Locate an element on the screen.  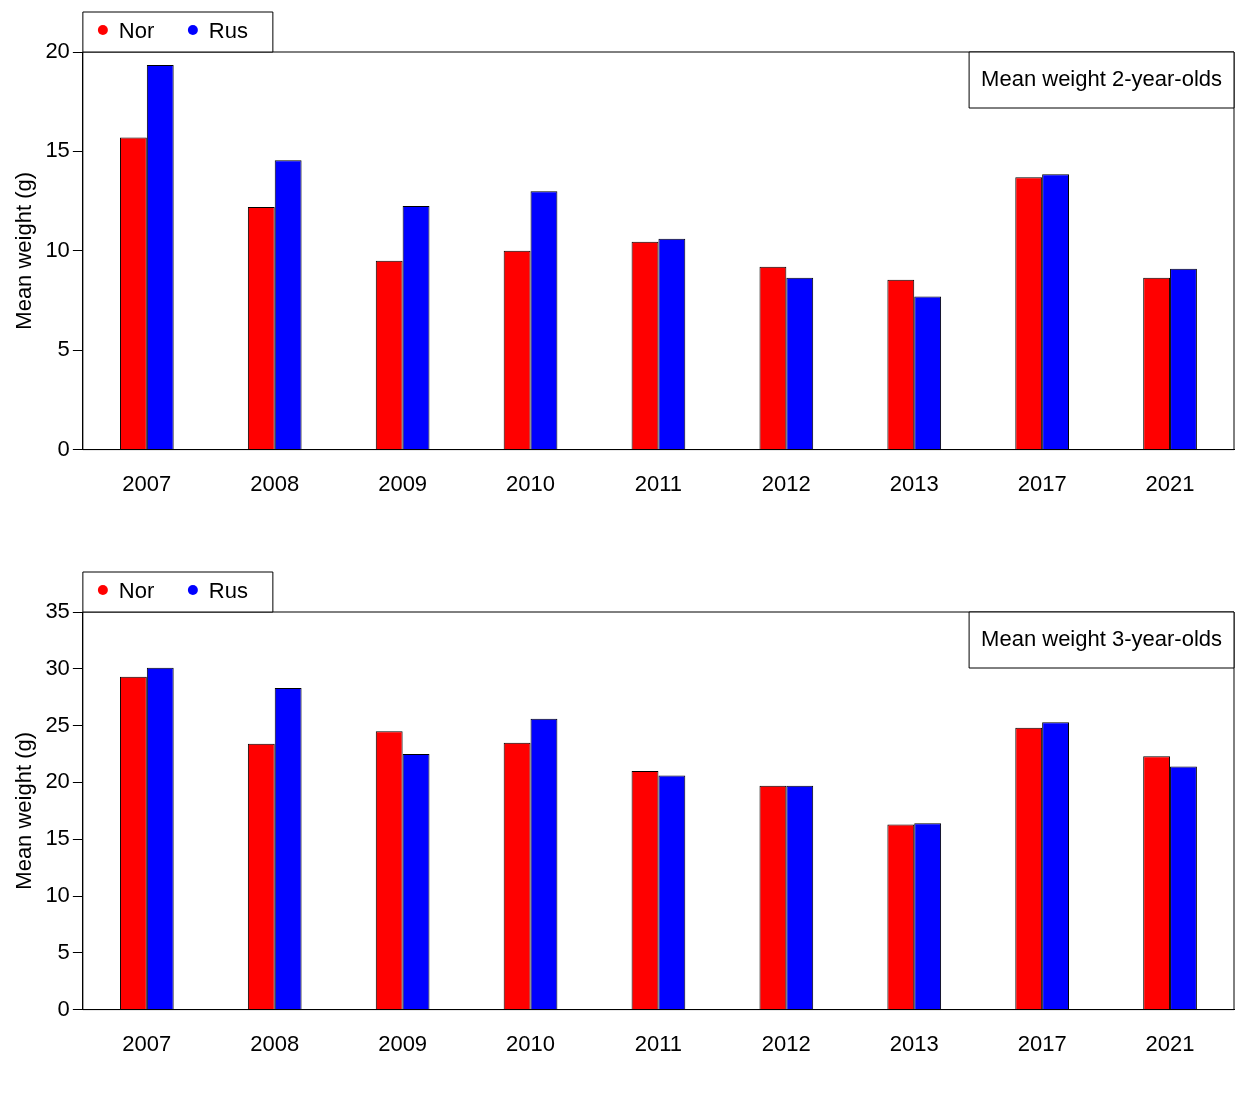
annotation: Mean weight 3-year-olds is located at coordinates (1102, 639).